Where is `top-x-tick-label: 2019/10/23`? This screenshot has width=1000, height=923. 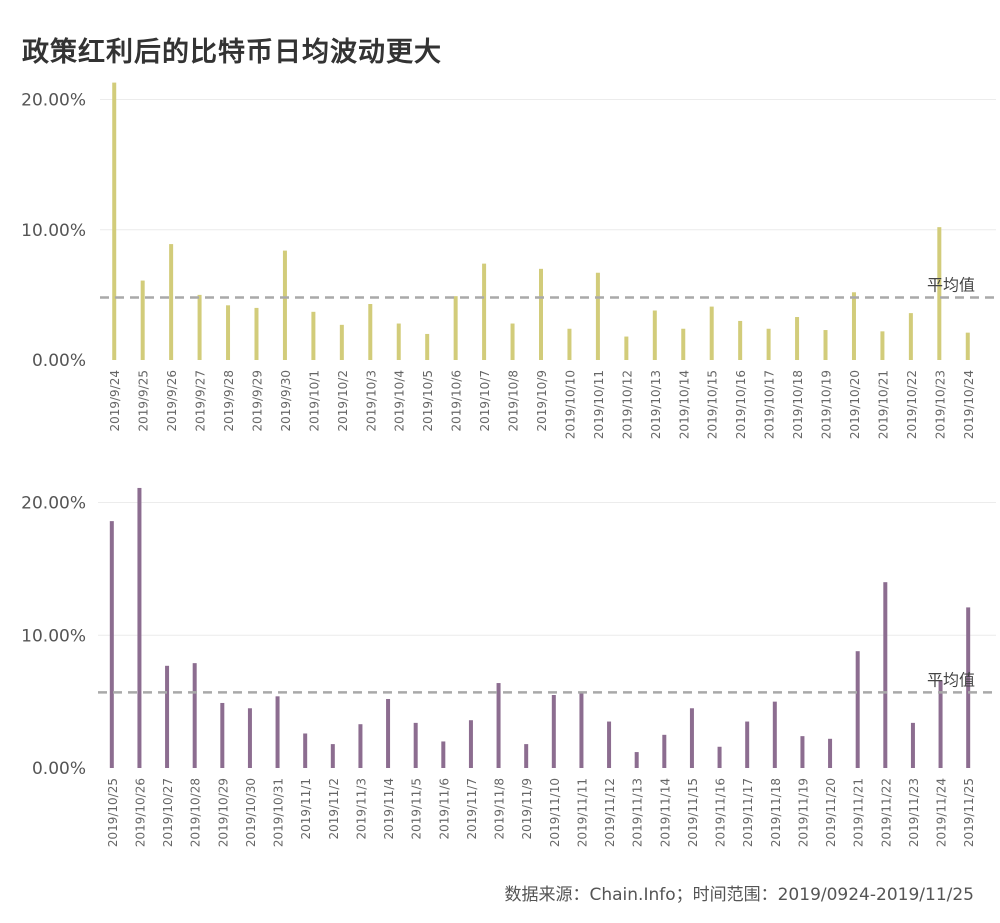 top-x-tick-label: 2019/10/23 is located at coordinates (940, 404).